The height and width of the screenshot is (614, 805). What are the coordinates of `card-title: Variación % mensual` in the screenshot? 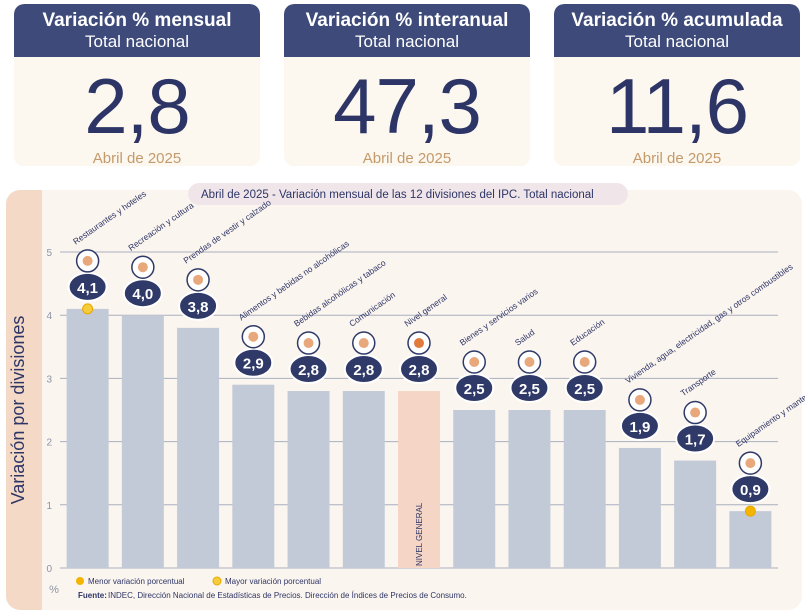 It's located at (137, 20).